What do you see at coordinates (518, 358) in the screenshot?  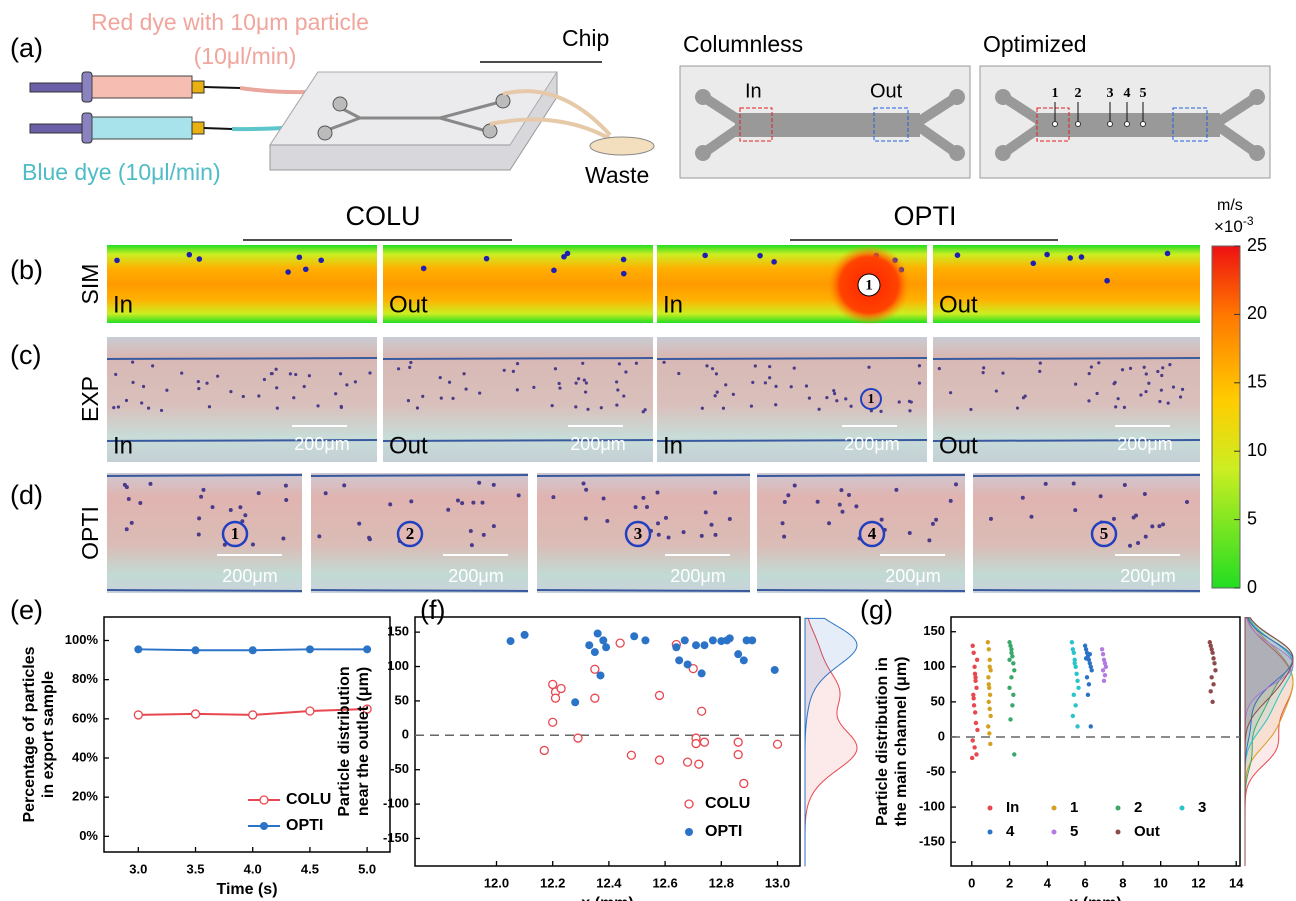 I see `channel-wall` at bounding box center [518, 358].